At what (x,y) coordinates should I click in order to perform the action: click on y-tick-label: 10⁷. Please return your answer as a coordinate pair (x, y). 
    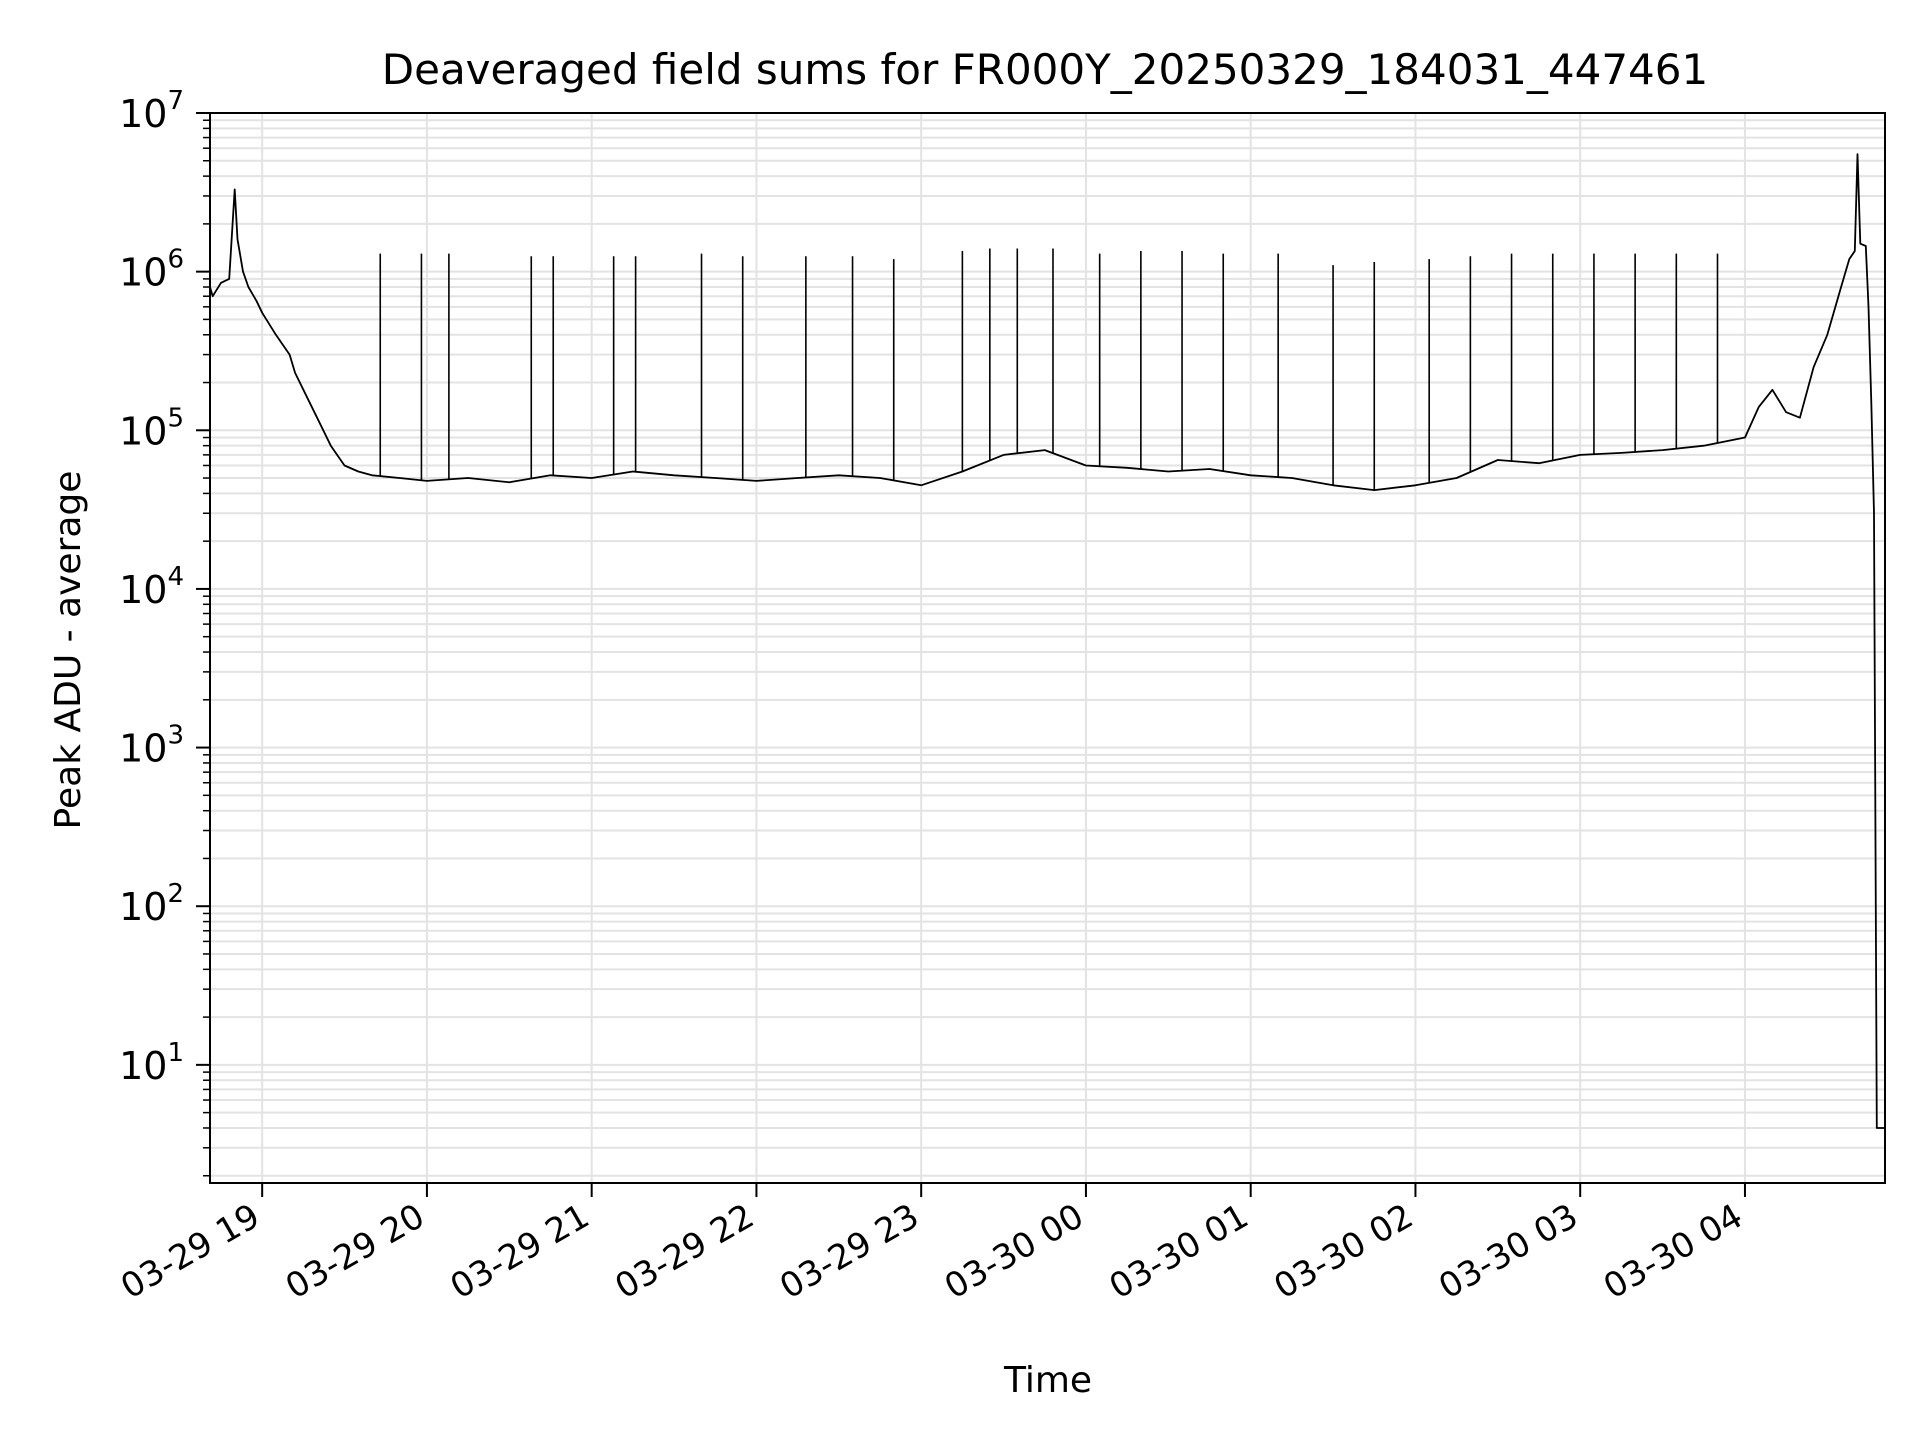
    Looking at the image, I should click on (151, 111).